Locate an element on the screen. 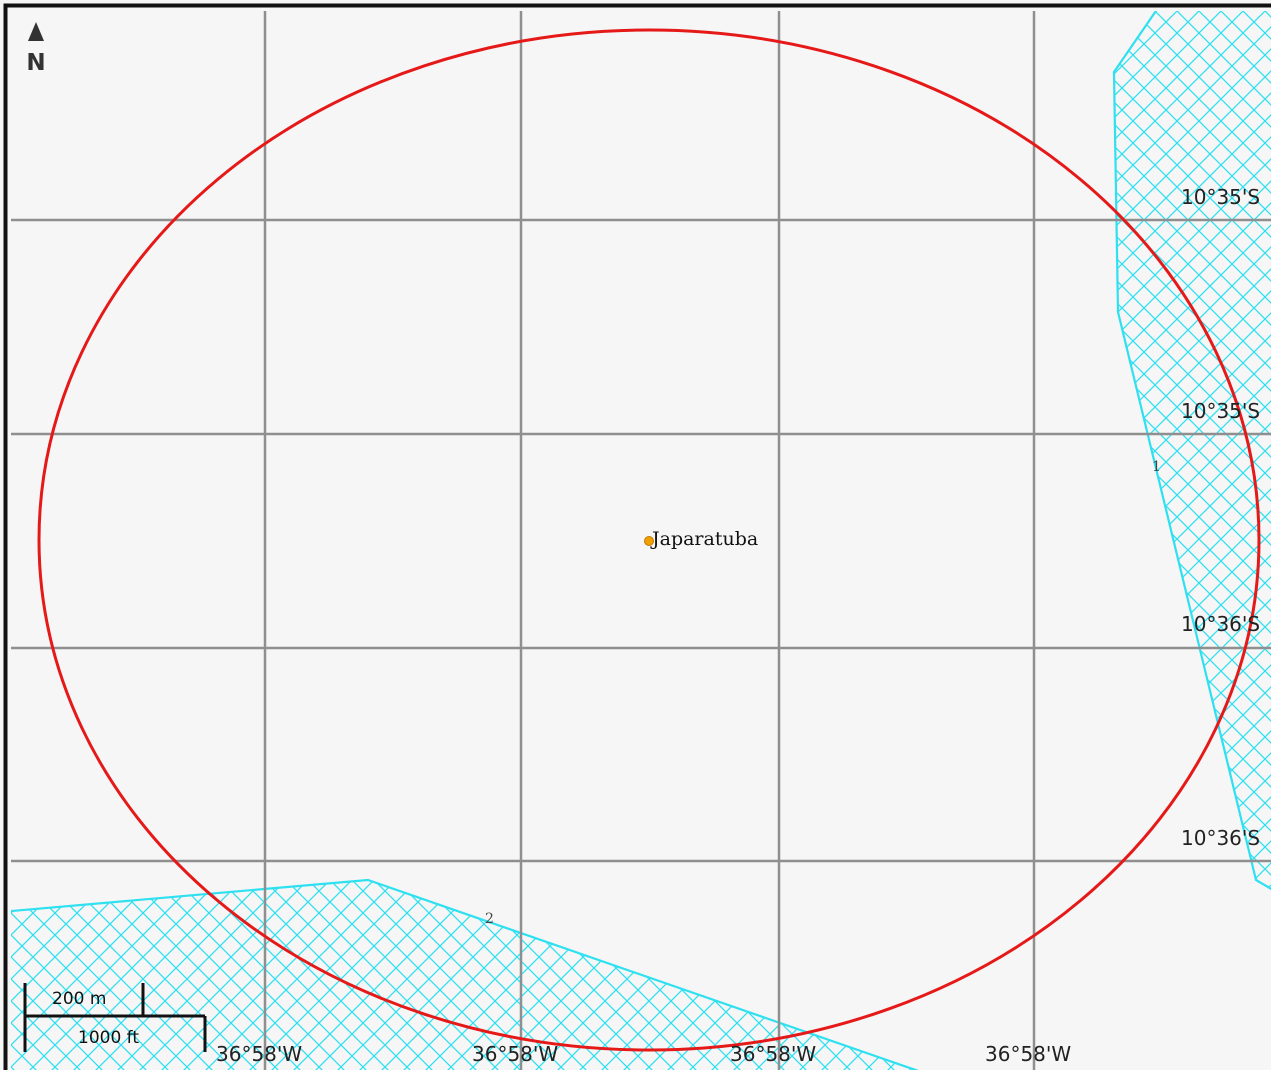 Image resolution: width=1271 pixels, height=1070 pixels. hatched-area-south-boundary is located at coordinates (465, 974).